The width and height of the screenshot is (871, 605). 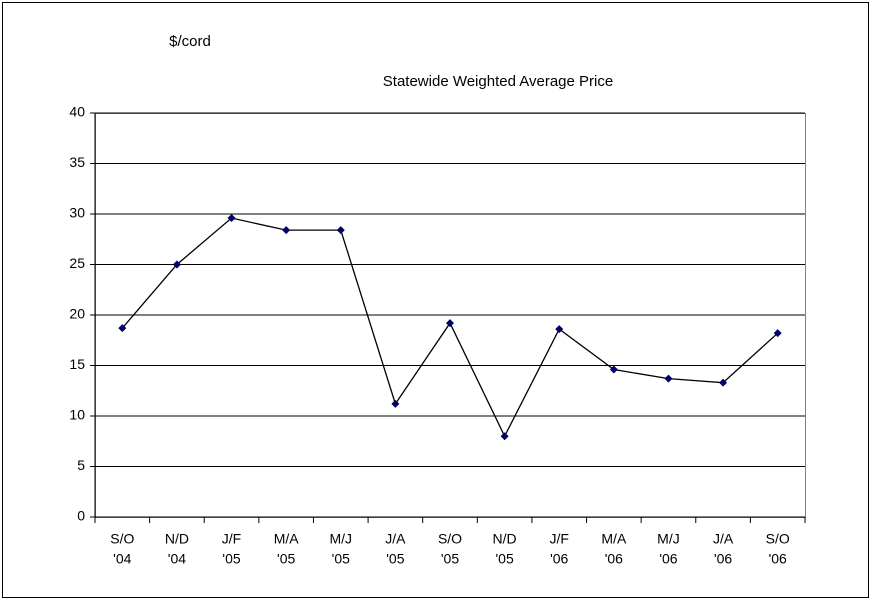 I want to click on y-tick-label: 30, so click(x=77, y=213).